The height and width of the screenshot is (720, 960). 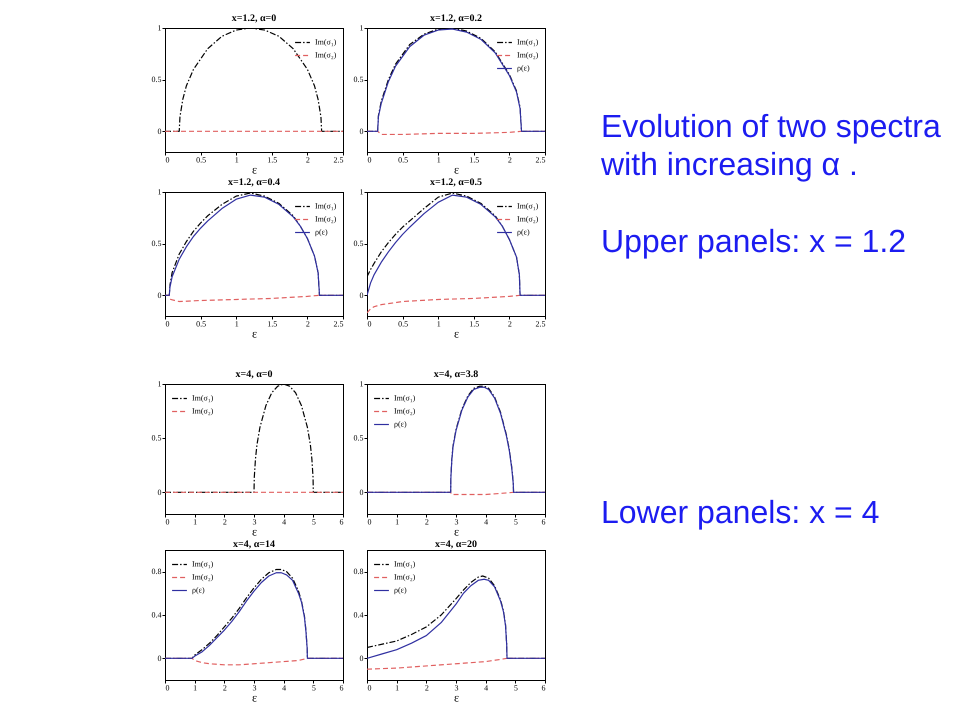 What do you see at coordinates (456, 18) in the screenshot?
I see `chart-title: x=1.2, α=0.2` at bounding box center [456, 18].